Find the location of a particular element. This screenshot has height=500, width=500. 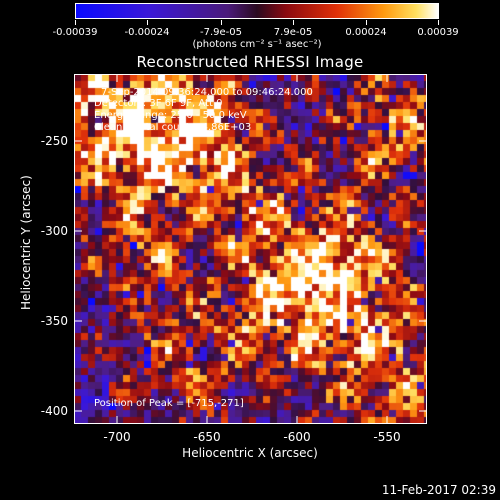

colorbar-tick-label: 0.00039 is located at coordinates (438, 32).